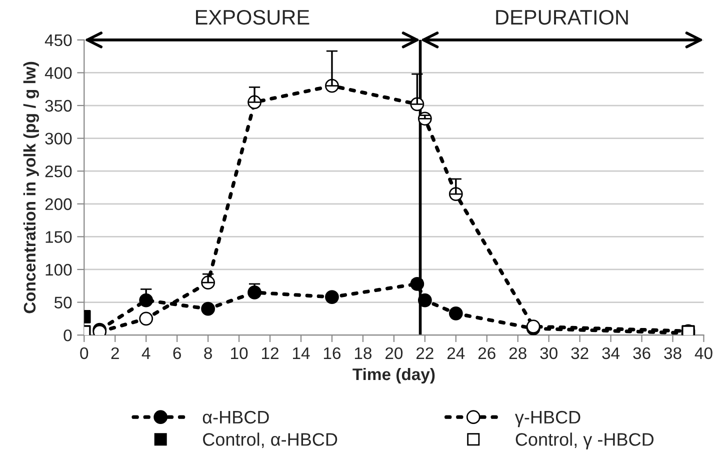 This screenshot has height=459, width=713. I want to click on y-tick-label: 200, so click(58, 204).